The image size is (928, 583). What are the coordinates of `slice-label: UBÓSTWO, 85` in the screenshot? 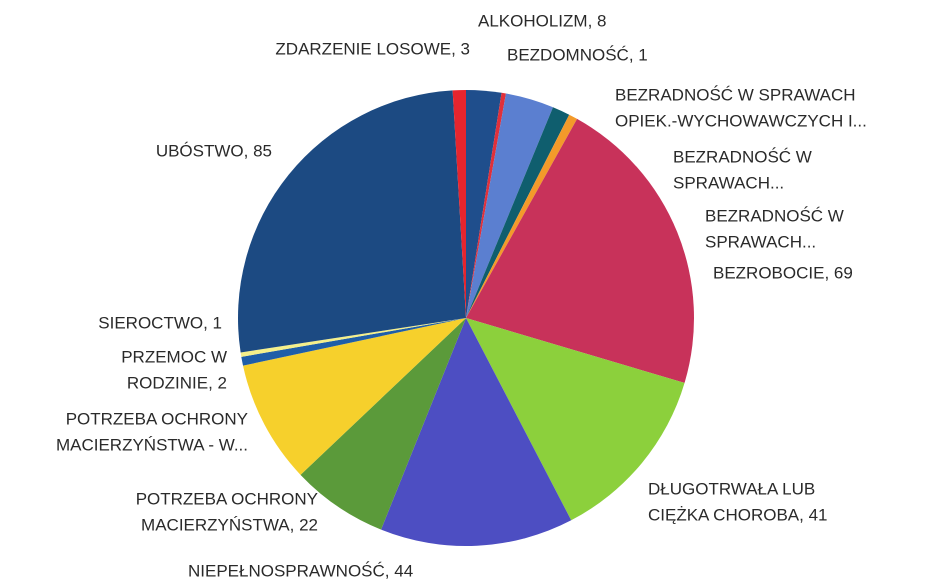 It's located at (214, 150).